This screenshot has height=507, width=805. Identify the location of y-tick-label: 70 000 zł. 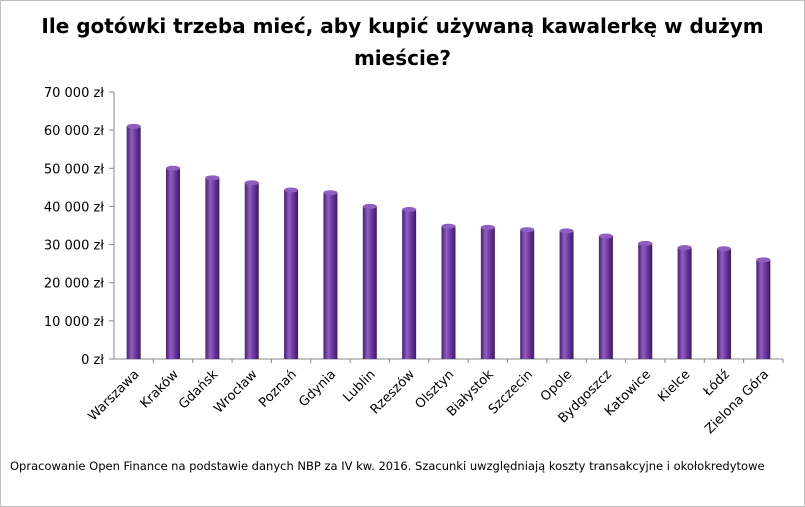
(74, 93).